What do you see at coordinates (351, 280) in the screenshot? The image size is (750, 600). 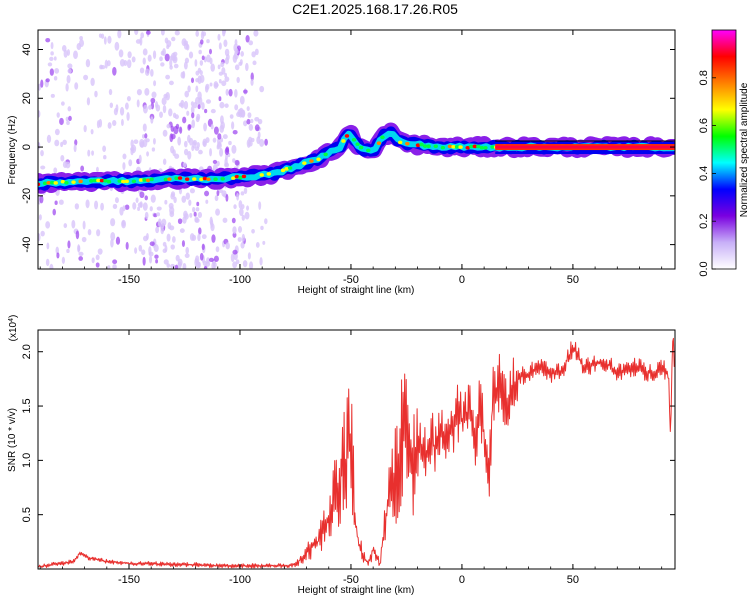 I see `x-tick-label: -50` at bounding box center [351, 280].